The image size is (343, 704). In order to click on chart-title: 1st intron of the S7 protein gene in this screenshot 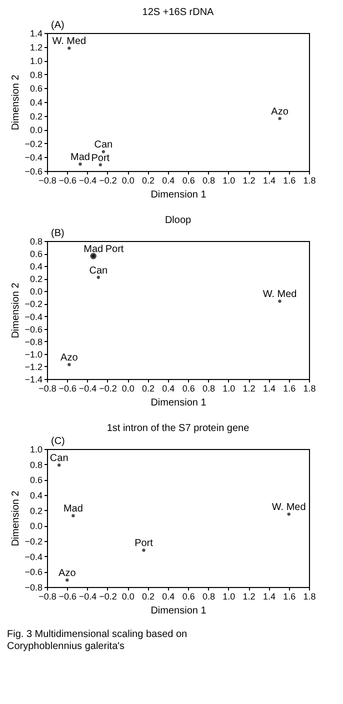, I will do `click(178, 428)`.